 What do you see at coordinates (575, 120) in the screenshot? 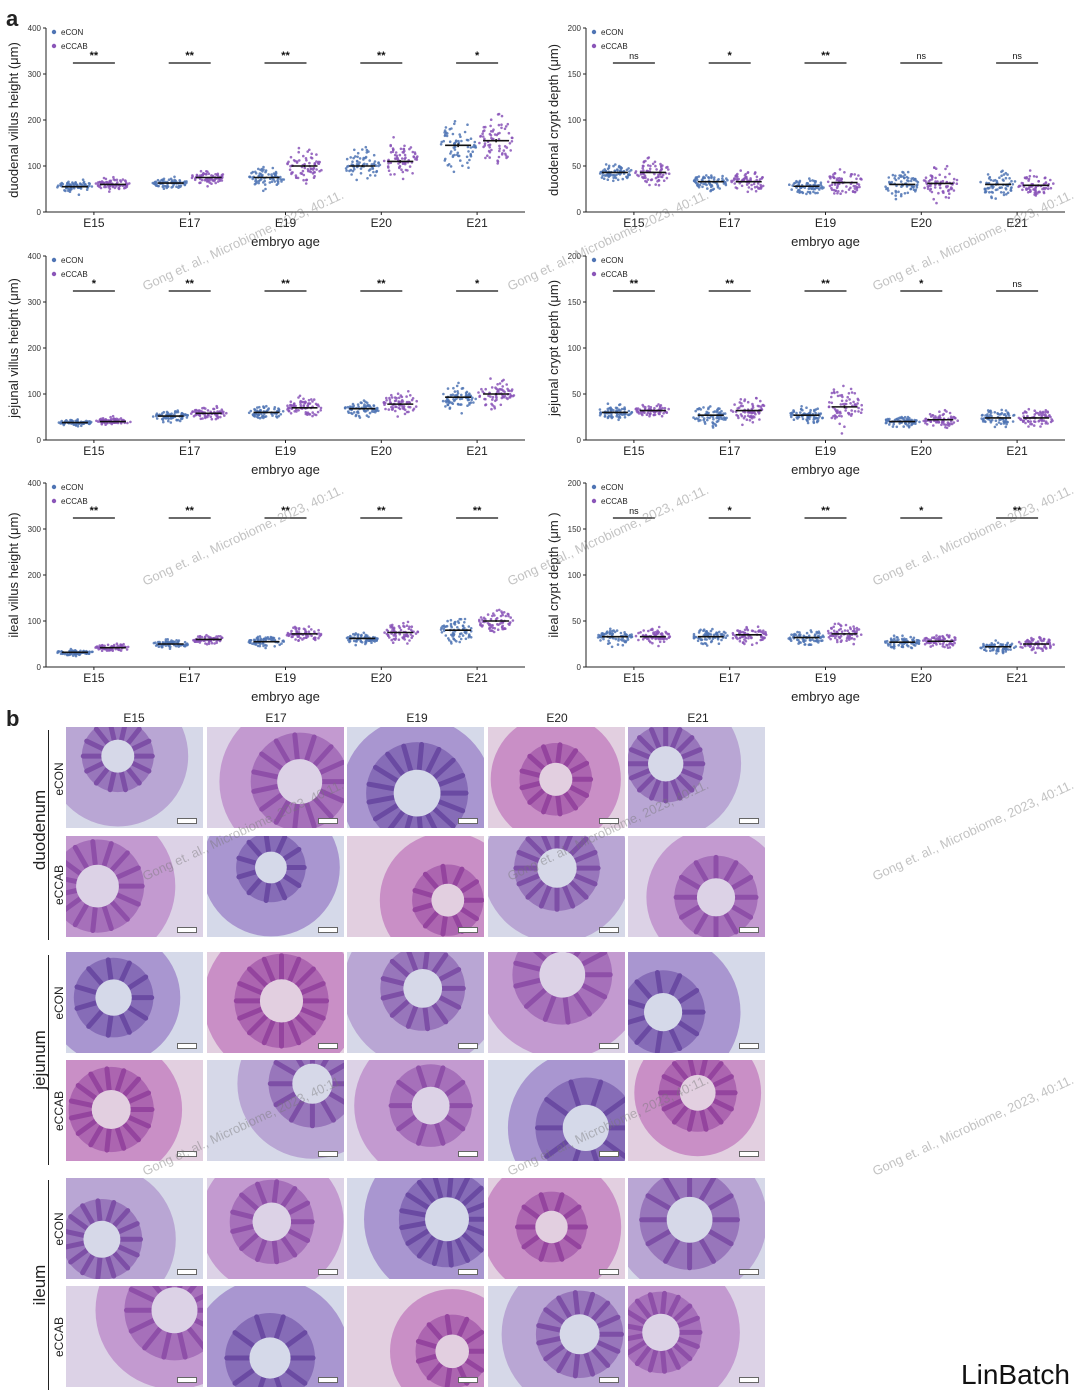
I see `y-tick-label: 100` at bounding box center [575, 120].